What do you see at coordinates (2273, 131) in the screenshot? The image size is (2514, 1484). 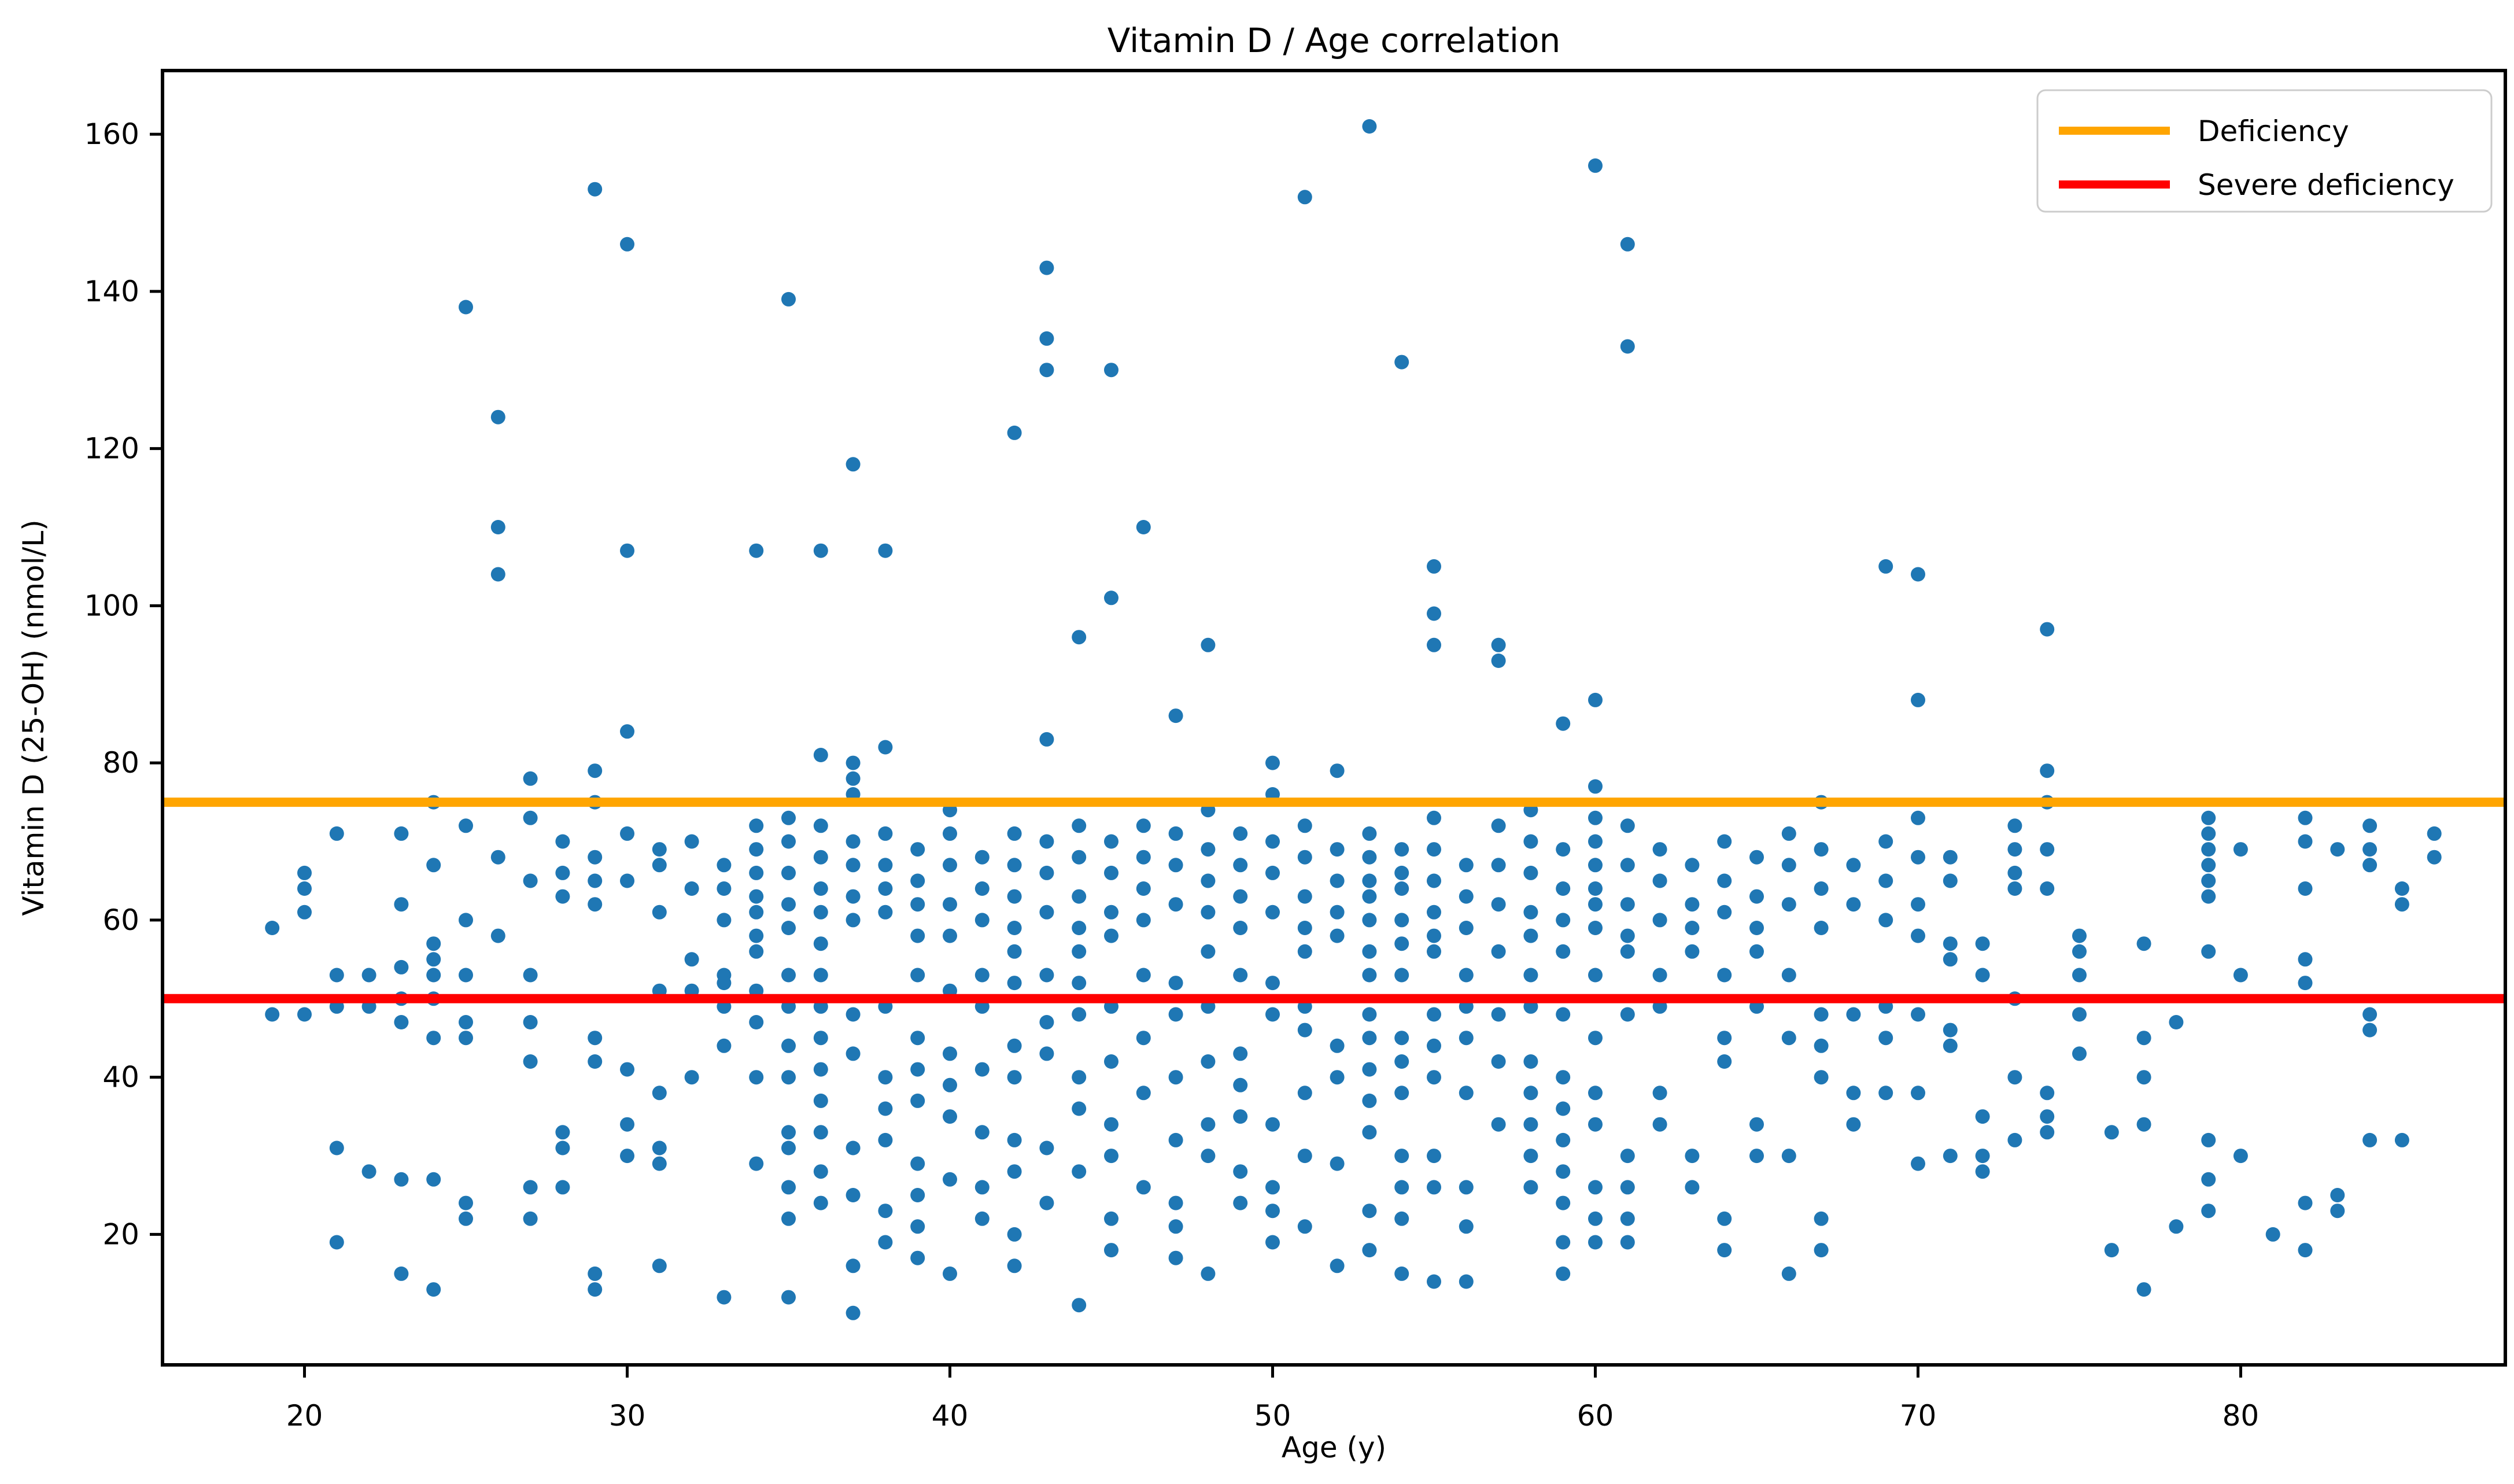 I see `legend-label-deficiency: Deficiency` at bounding box center [2273, 131].